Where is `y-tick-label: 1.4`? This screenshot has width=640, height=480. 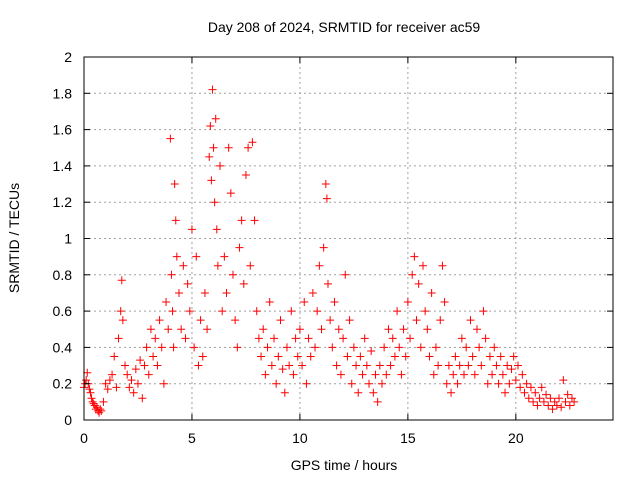
y-tick-label: 1.4 is located at coordinates (63, 166).